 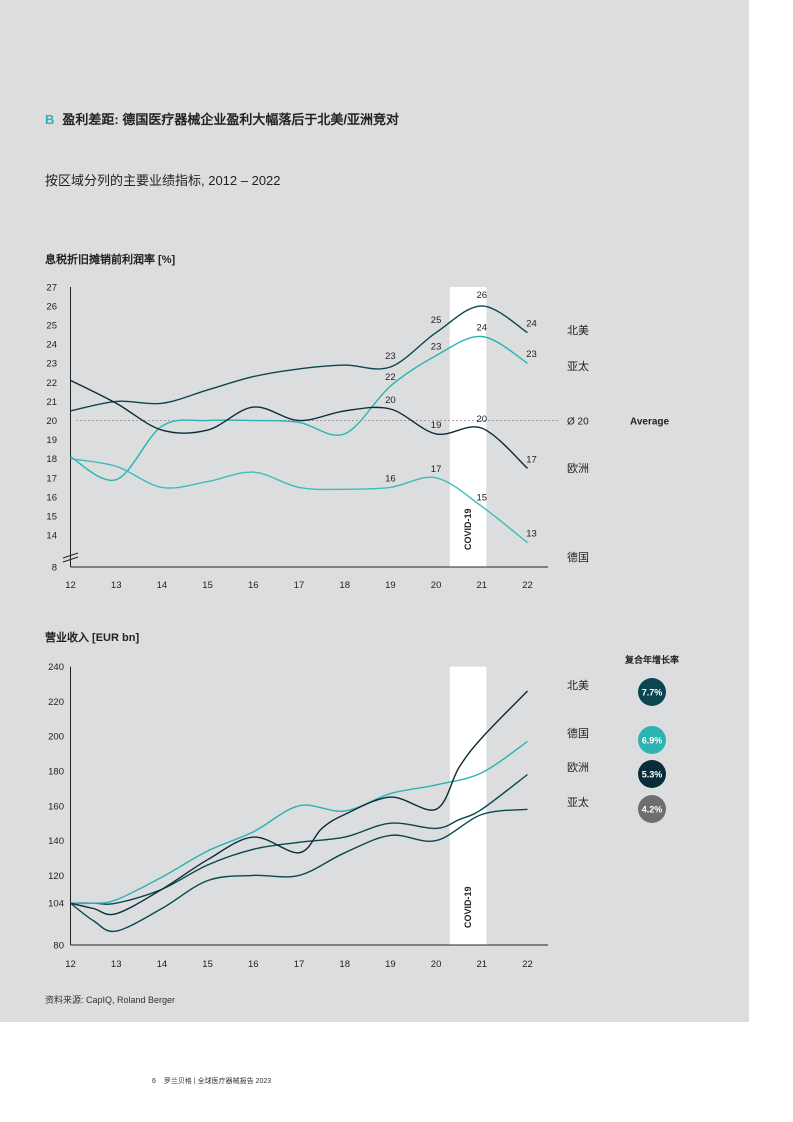 I want to click on x-tick-label: 14, so click(x=162, y=585).